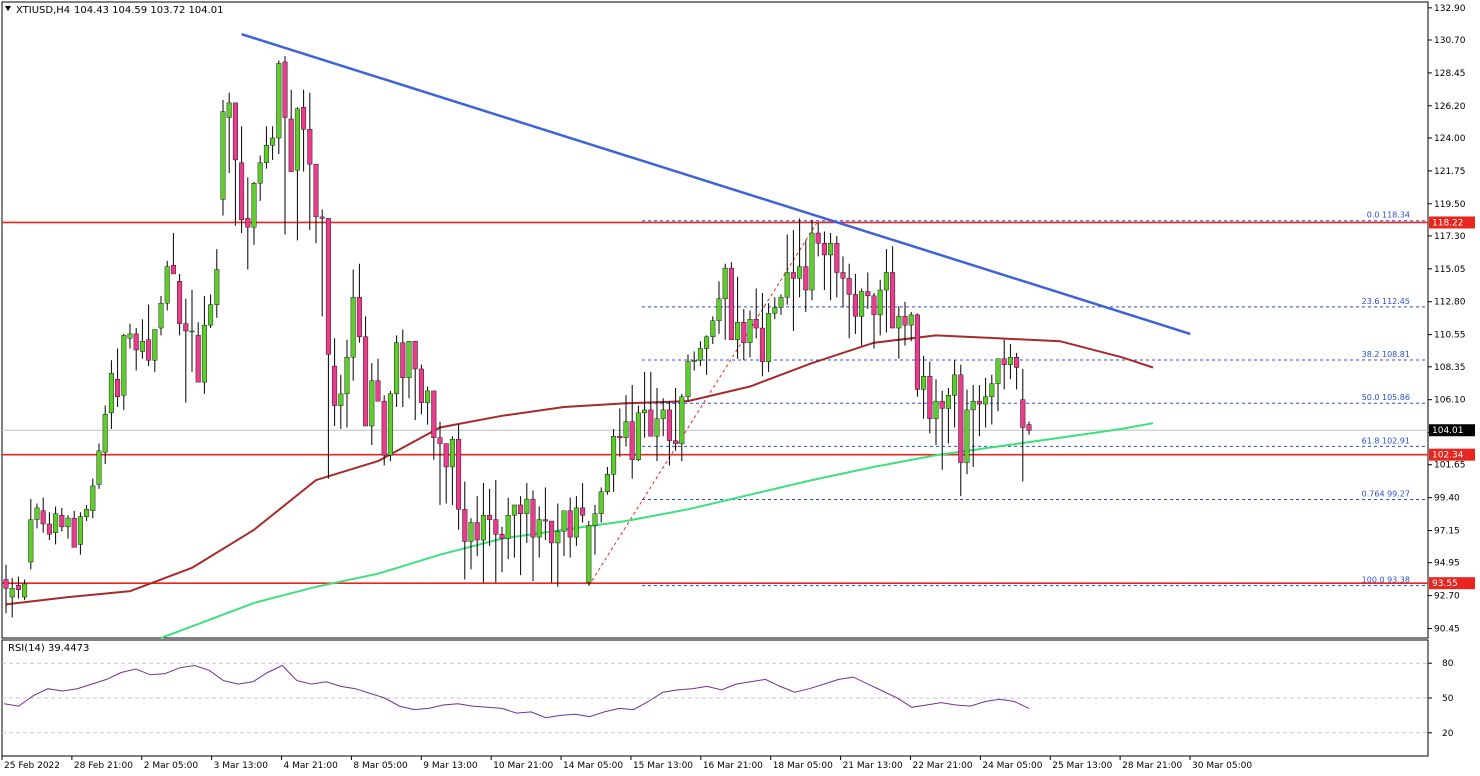 The height and width of the screenshot is (776, 1480). What do you see at coordinates (873, 766) in the screenshot?
I see `time-tick-label: 21 Mar 13:00` at bounding box center [873, 766].